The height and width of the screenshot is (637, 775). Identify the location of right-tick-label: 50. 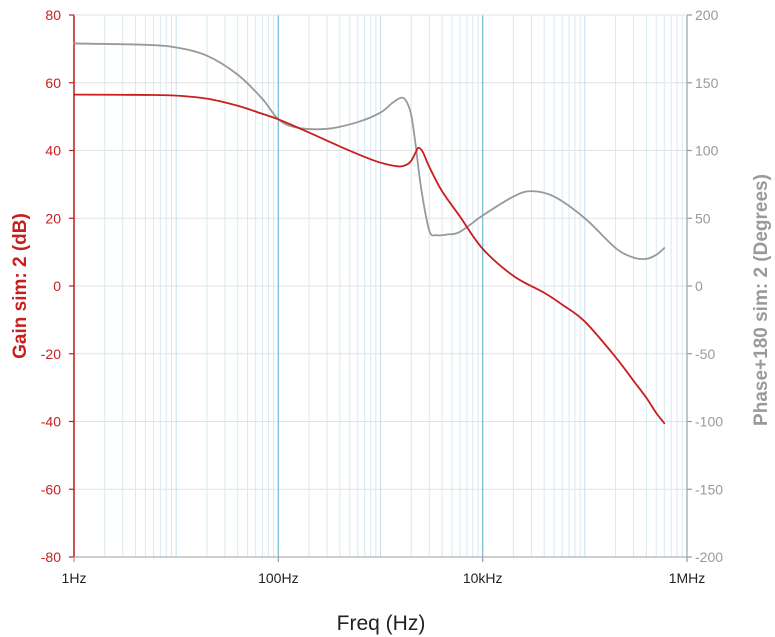
(703, 218).